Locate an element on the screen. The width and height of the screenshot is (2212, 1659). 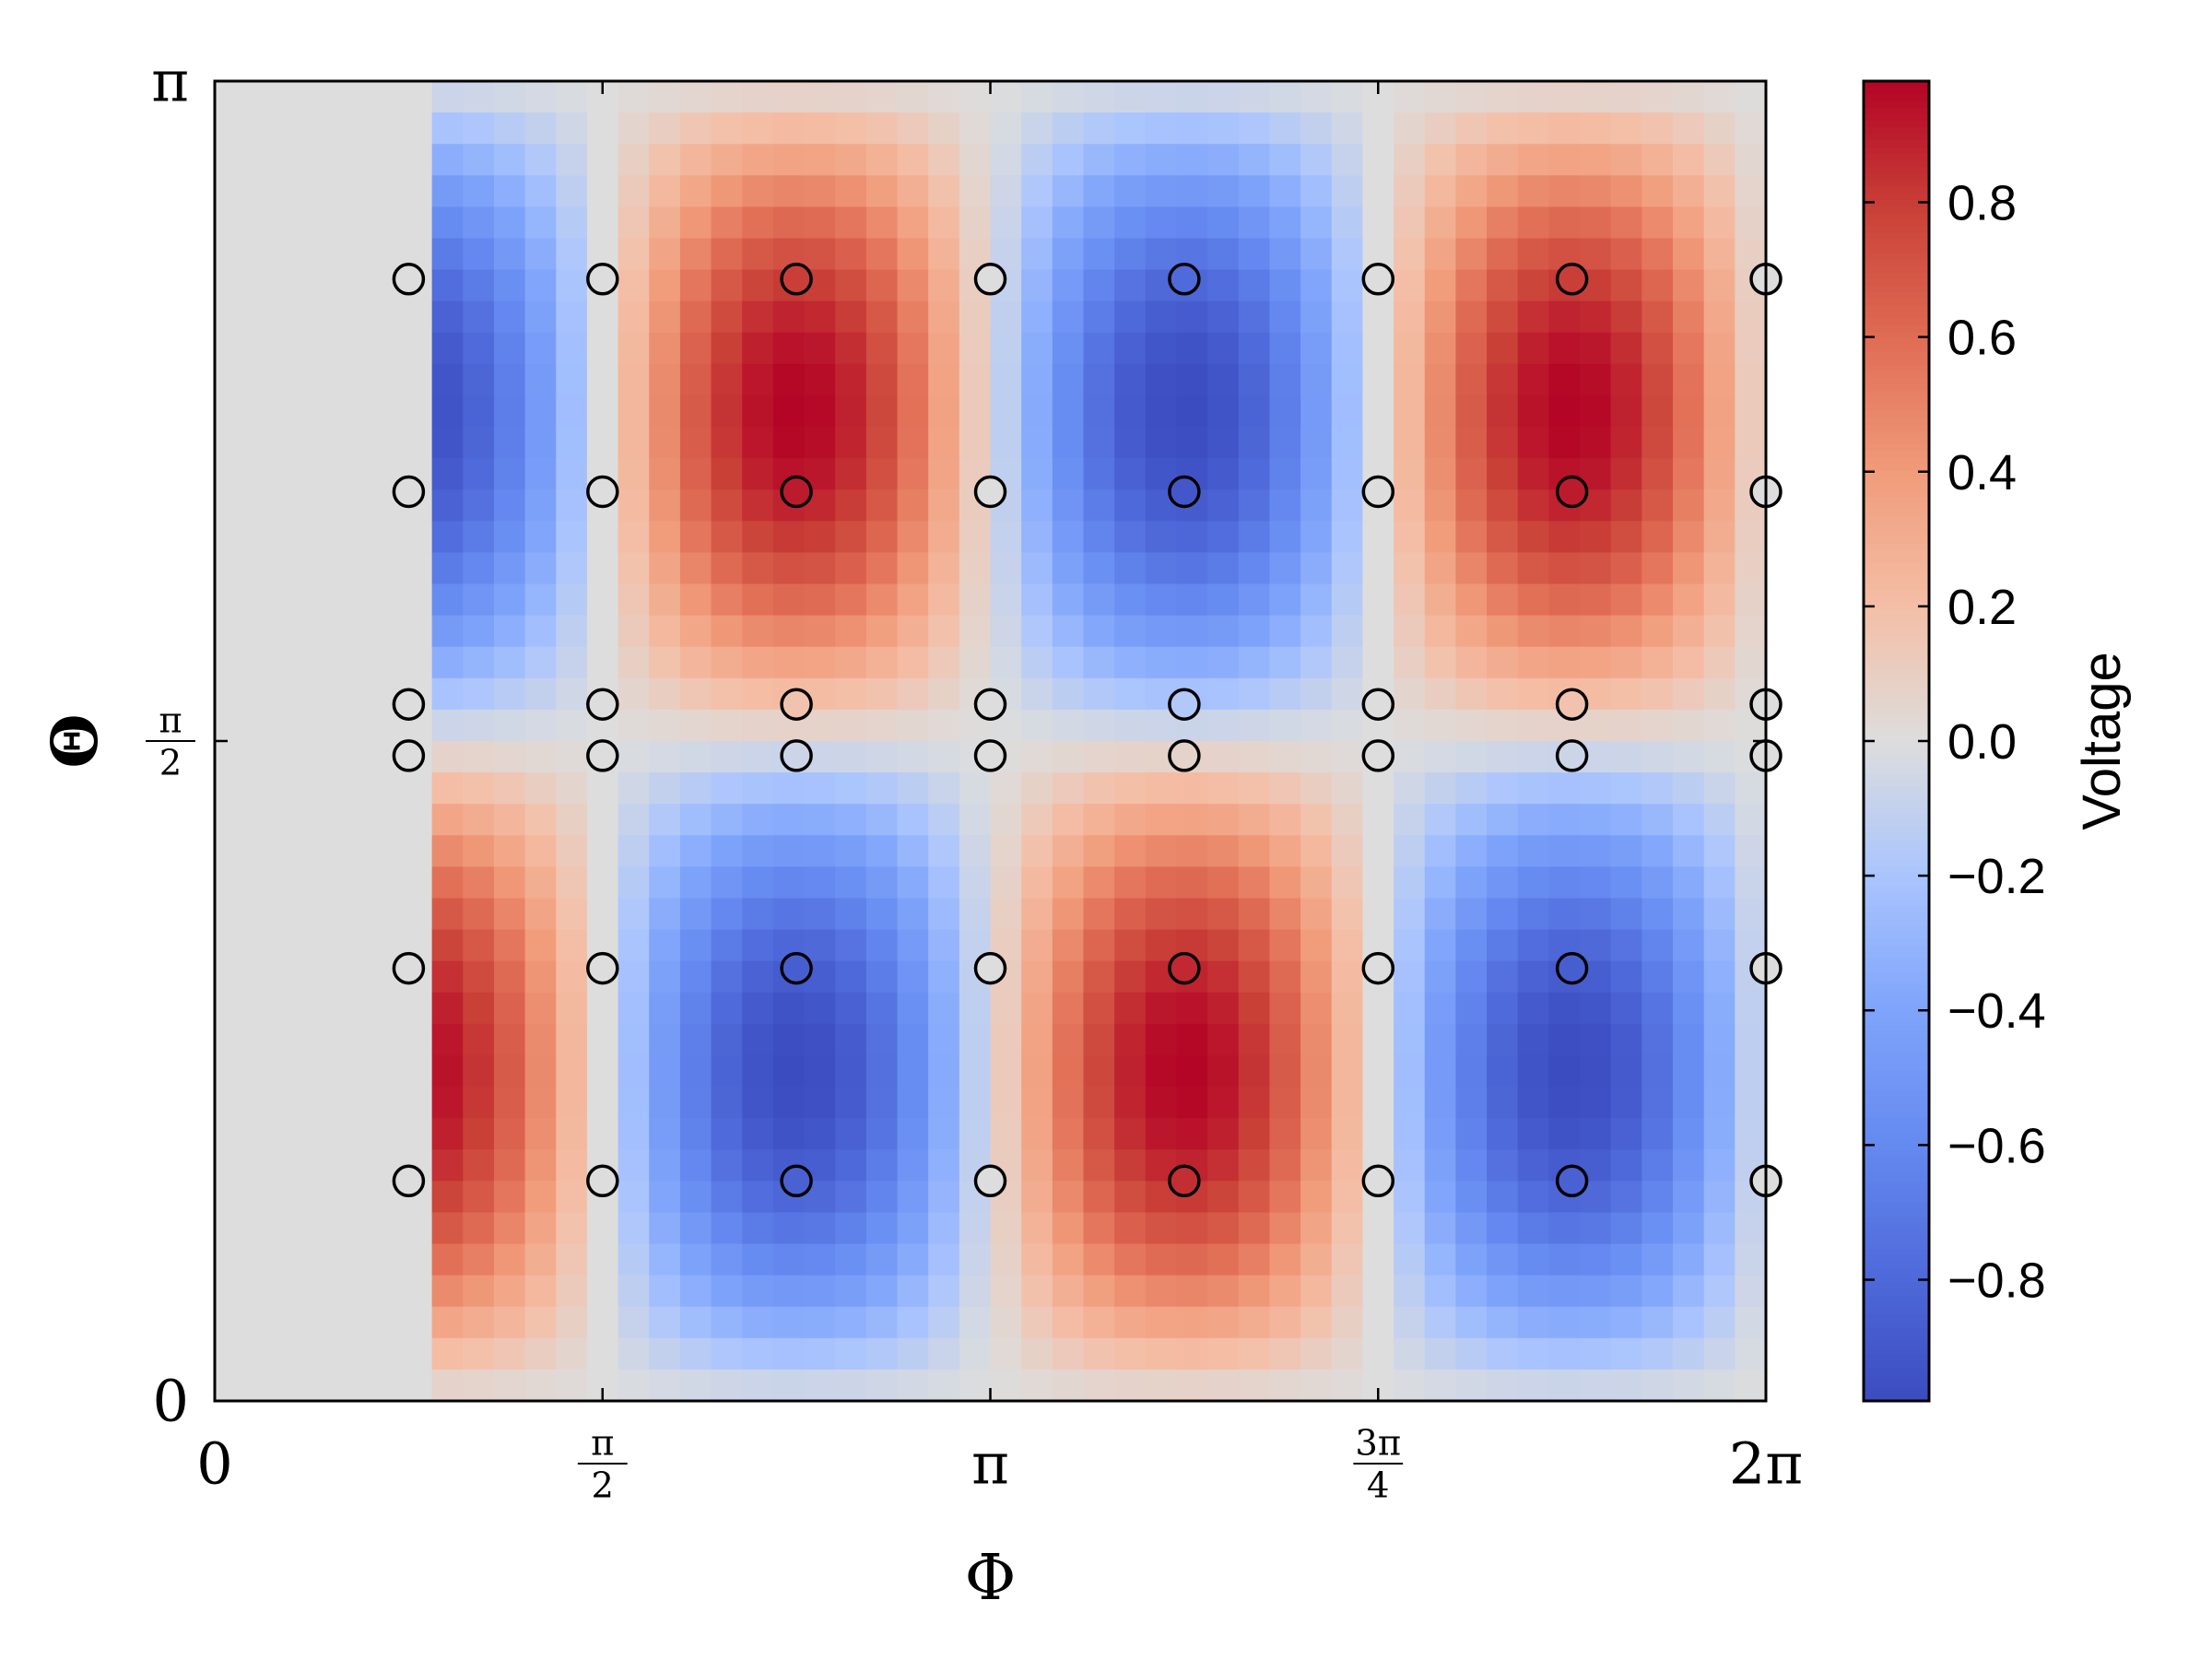
tick-label-denominator: 2 is located at coordinates (603, 1486).